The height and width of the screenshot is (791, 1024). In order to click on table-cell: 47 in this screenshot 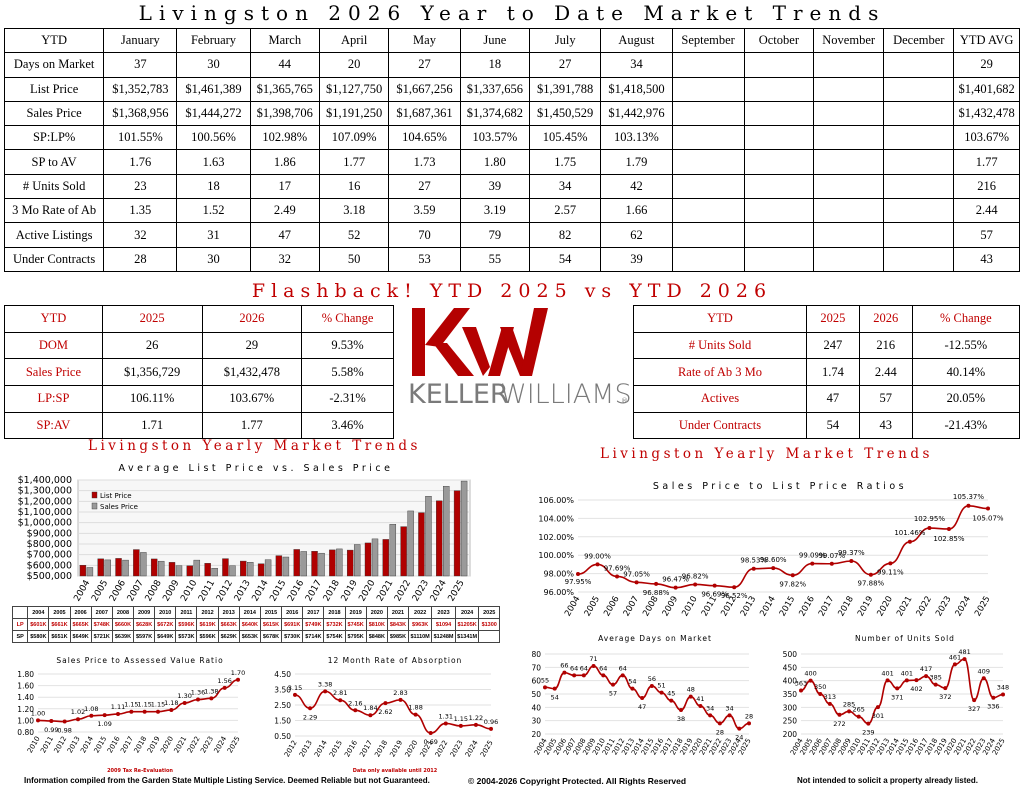, I will do `click(284, 235)`.